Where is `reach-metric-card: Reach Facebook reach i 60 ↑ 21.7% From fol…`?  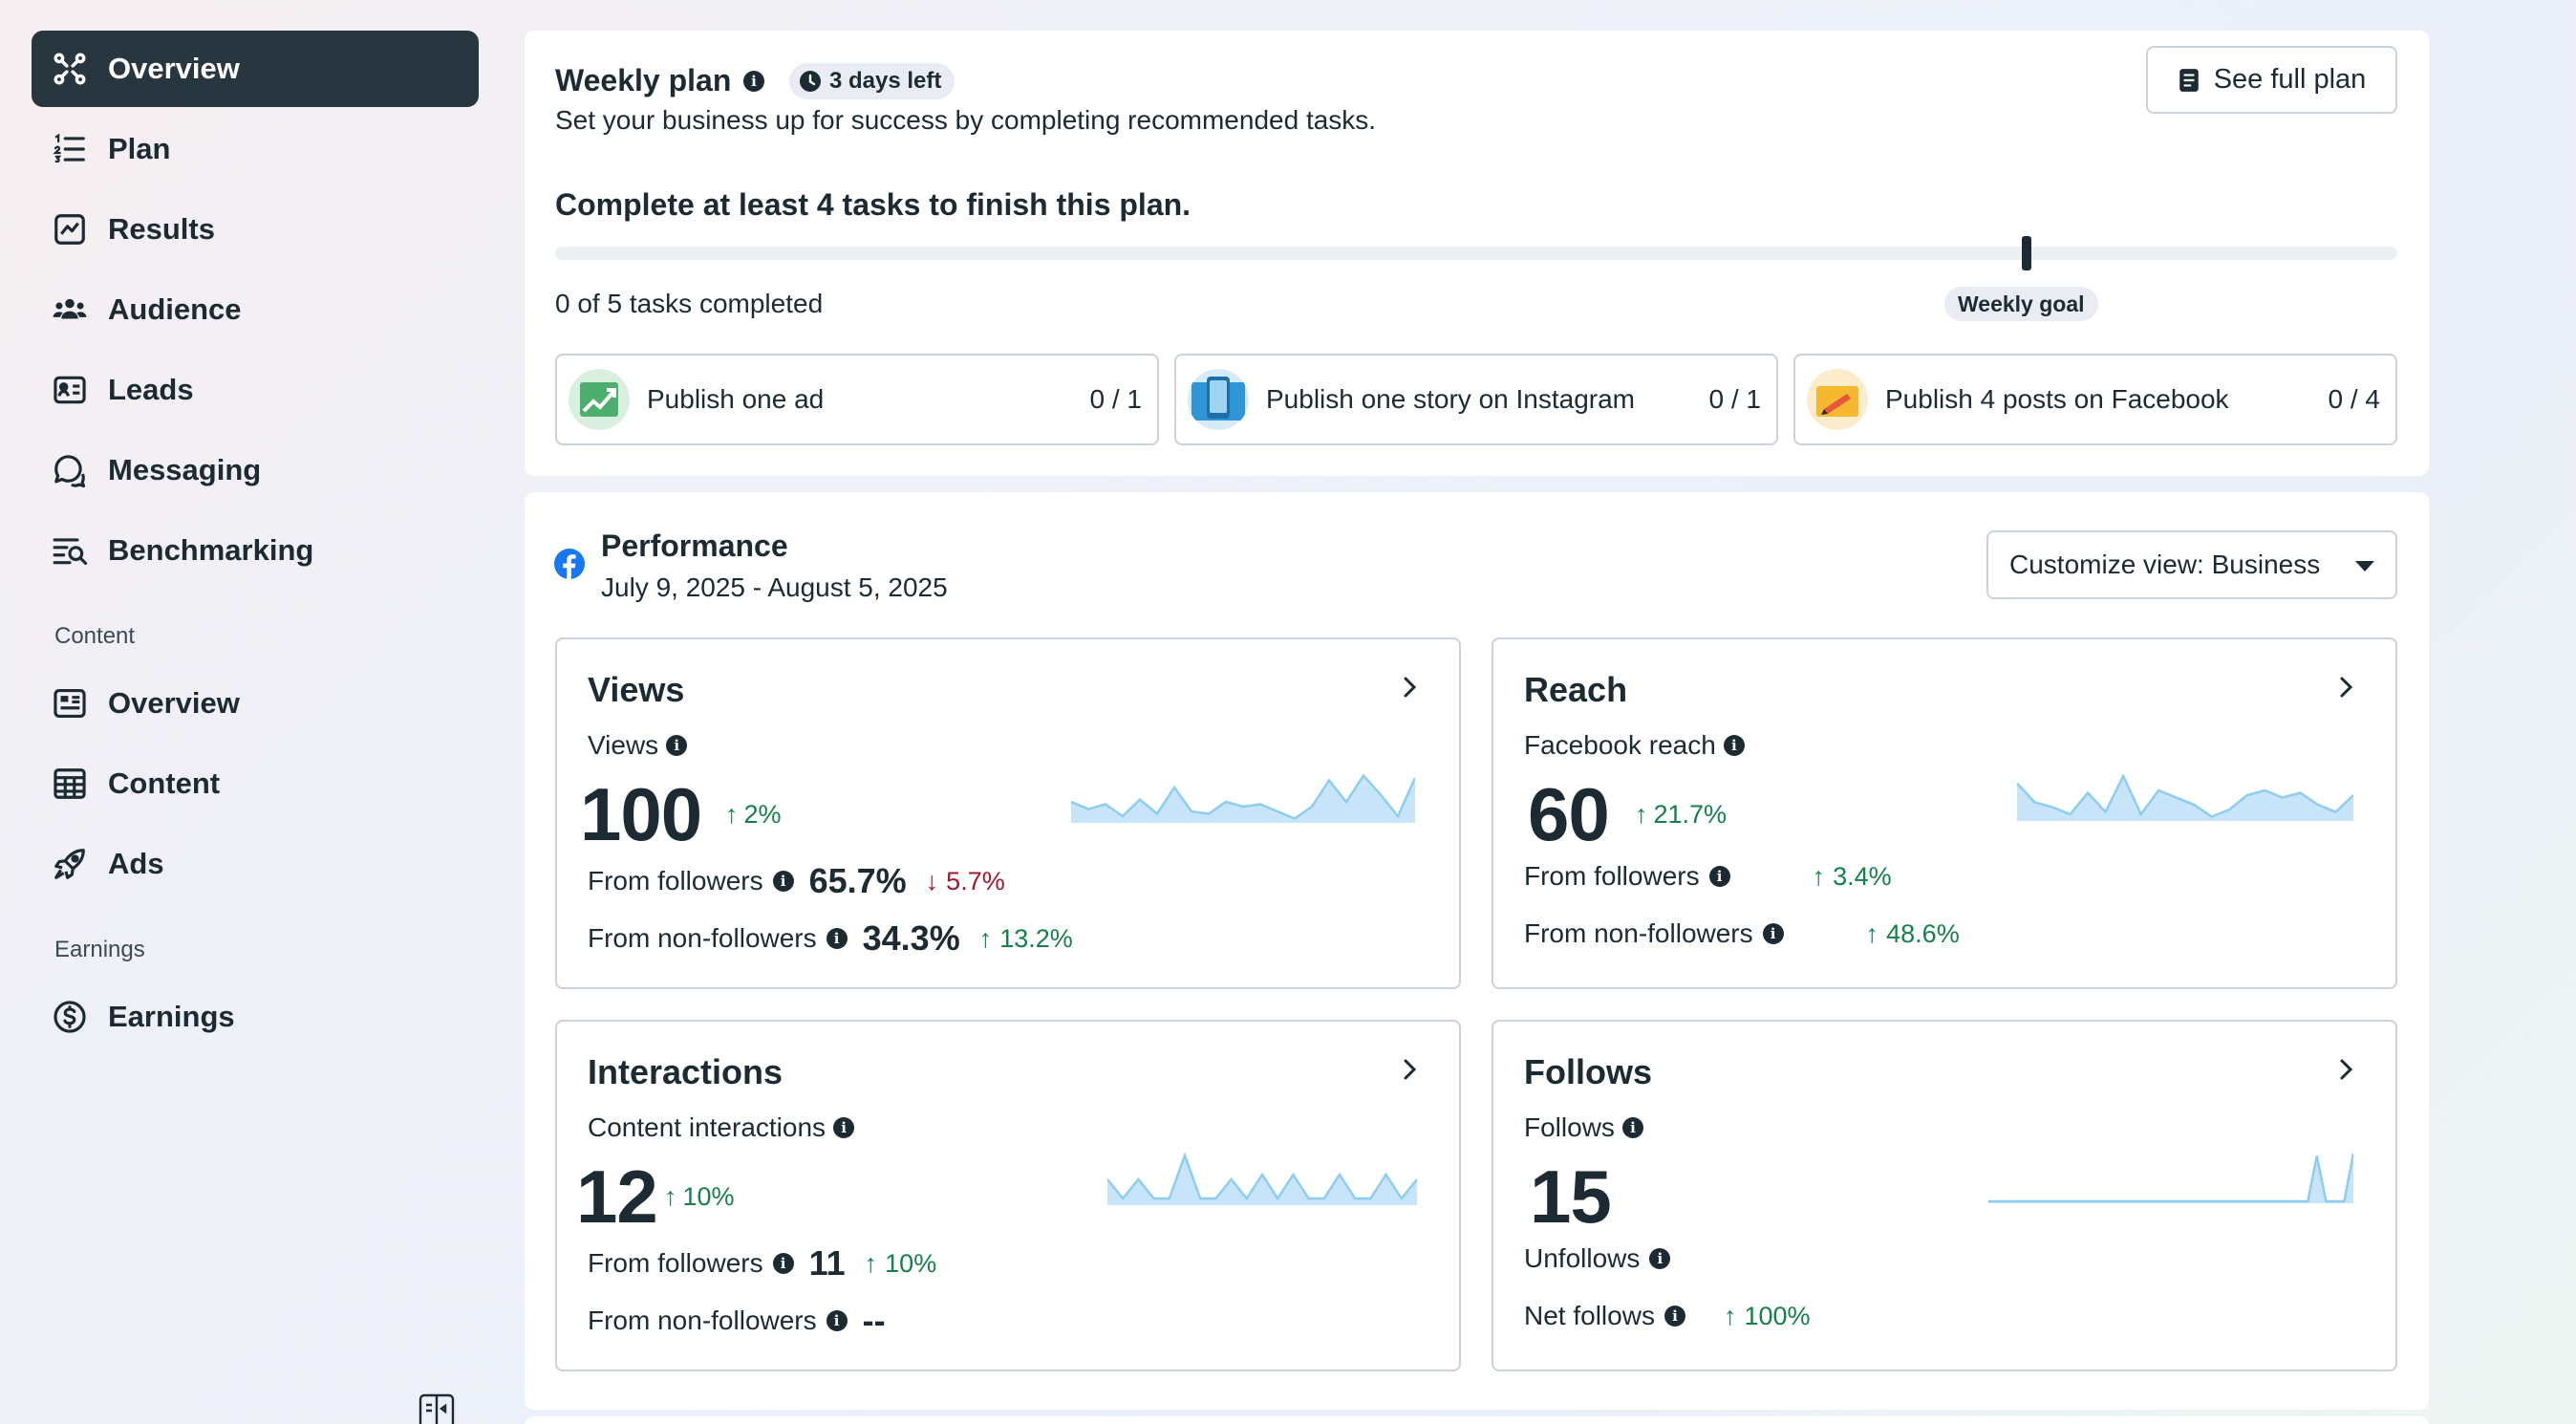
reach-metric-card: Reach Facebook reach i 60 ↑ 21.7% From fol… is located at coordinates (1944, 813).